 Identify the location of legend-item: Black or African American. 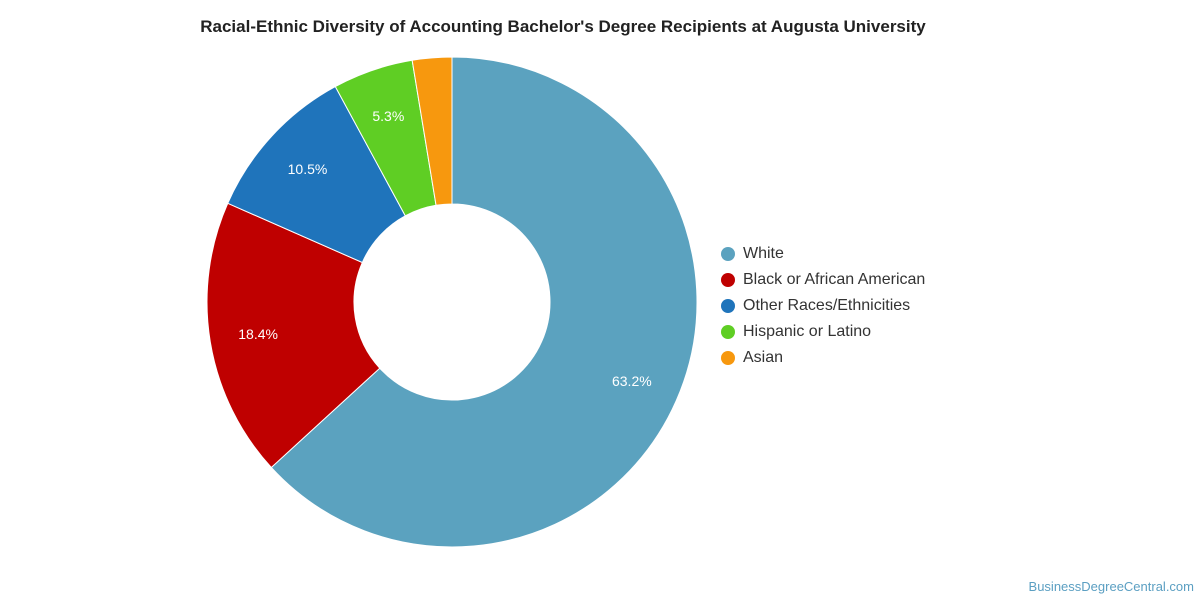
(823, 280).